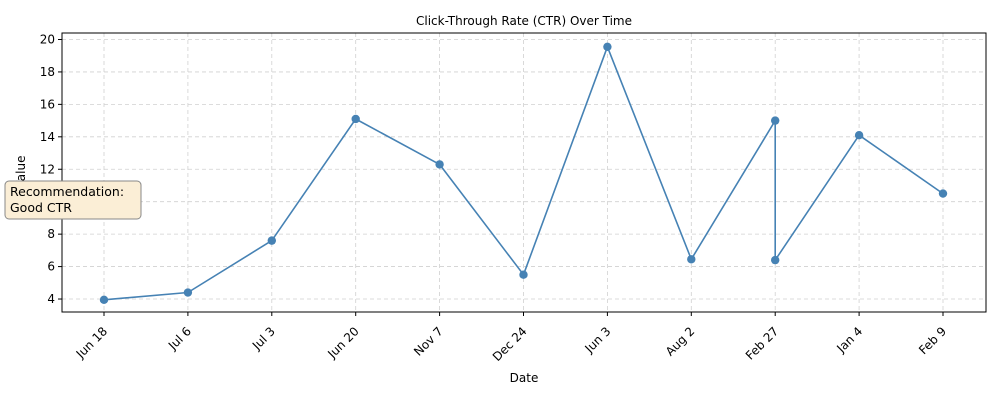  What do you see at coordinates (47, 137) in the screenshot?
I see `y-tick-label: 14` at bounding box center [47, 137].